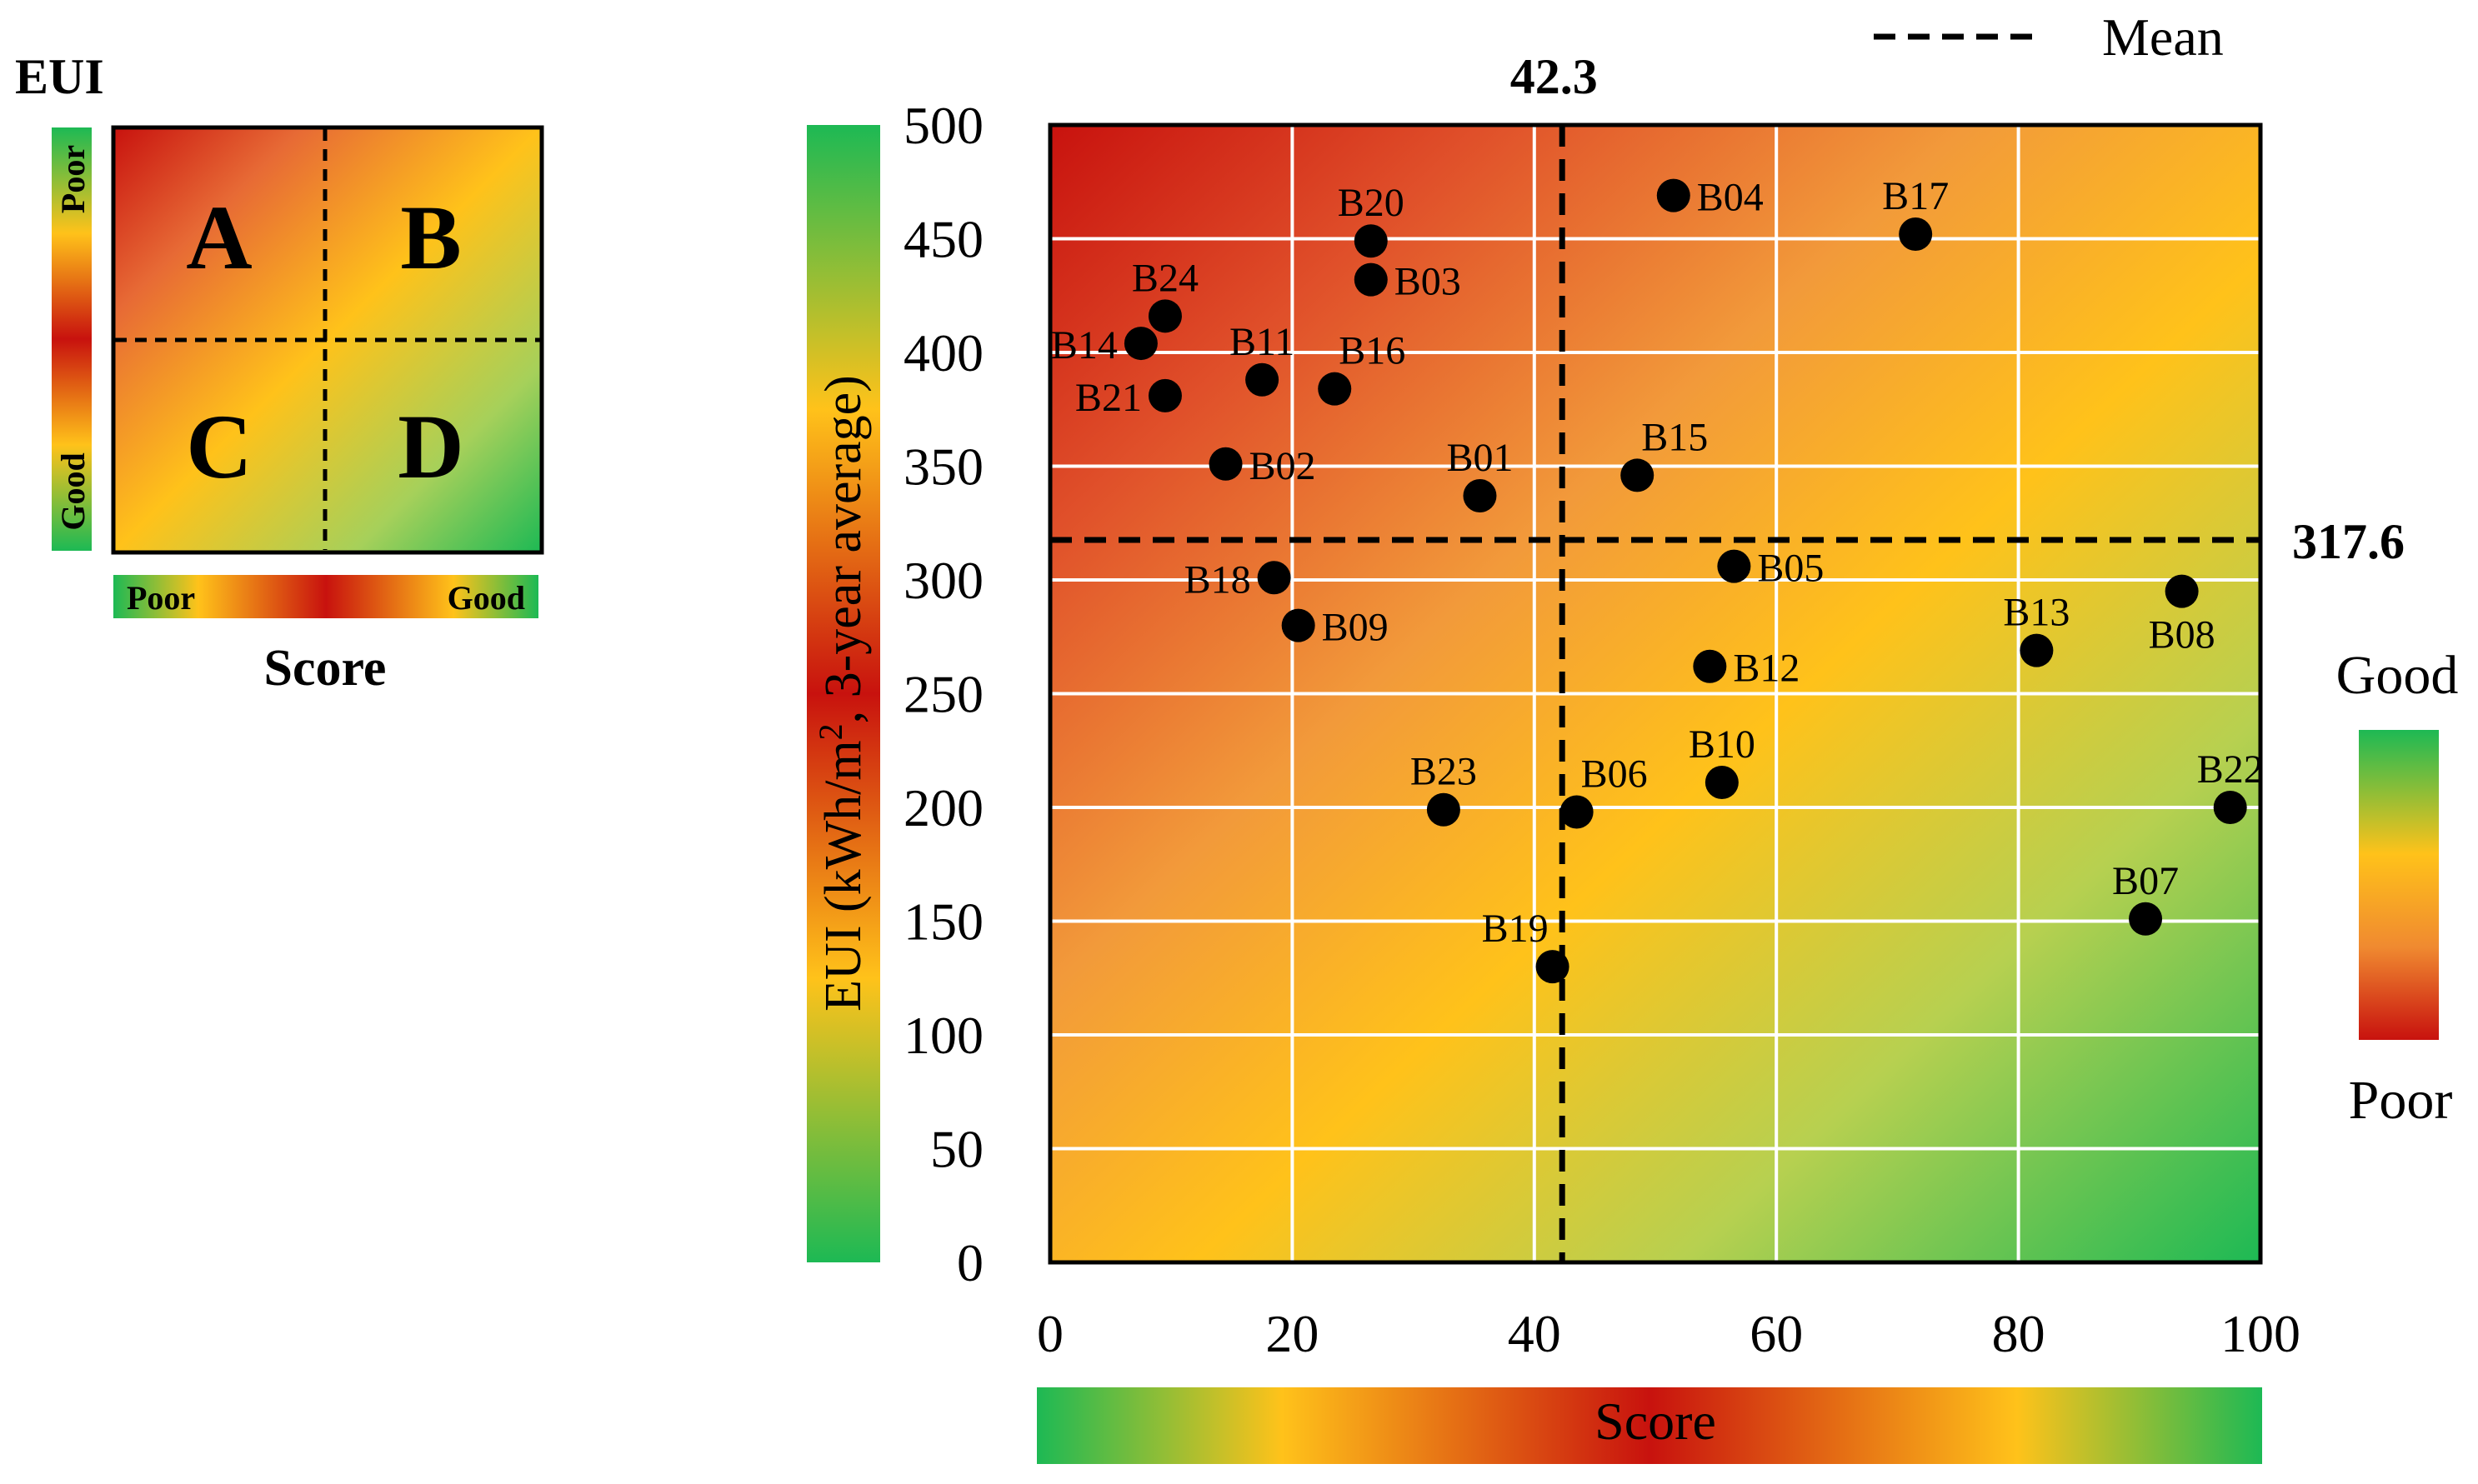 Image resolution: width=2478 pixels, height=1484 pixels. Describe the element at coordinates (944, 1035) in the screenshot. I see `y-tick-label: 100` at that location.